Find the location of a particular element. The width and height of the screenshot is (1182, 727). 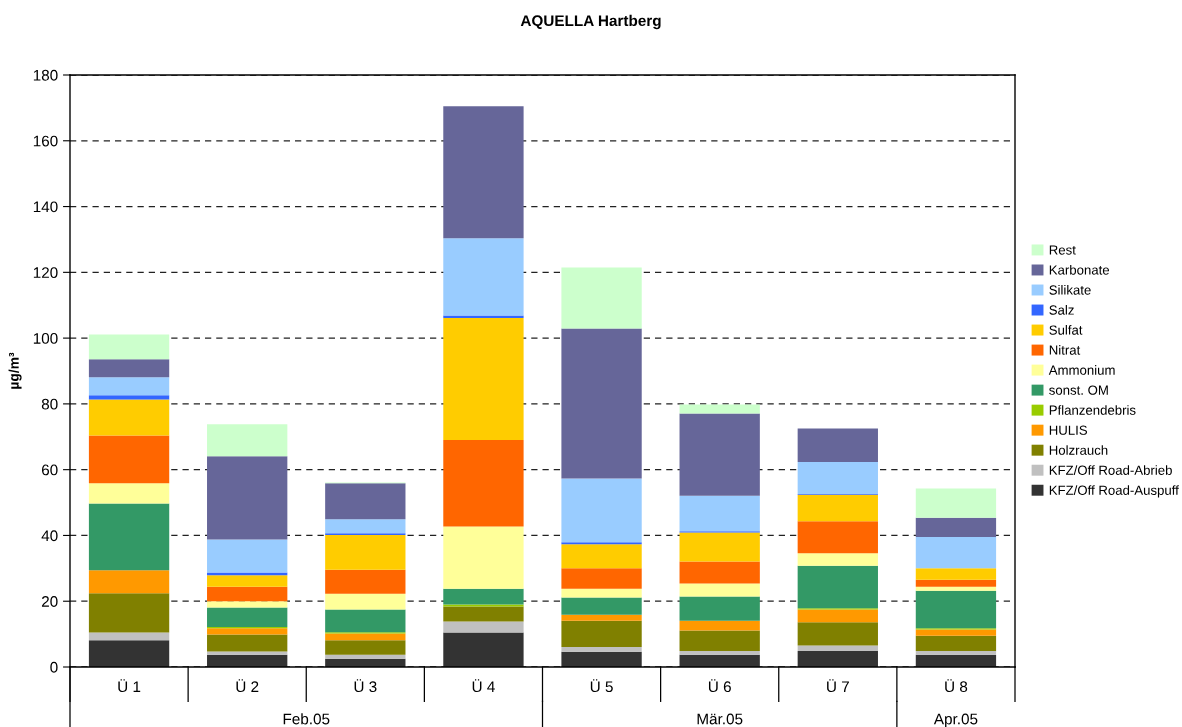

y-tick-label: 60 is located at coordinates (49, 470).